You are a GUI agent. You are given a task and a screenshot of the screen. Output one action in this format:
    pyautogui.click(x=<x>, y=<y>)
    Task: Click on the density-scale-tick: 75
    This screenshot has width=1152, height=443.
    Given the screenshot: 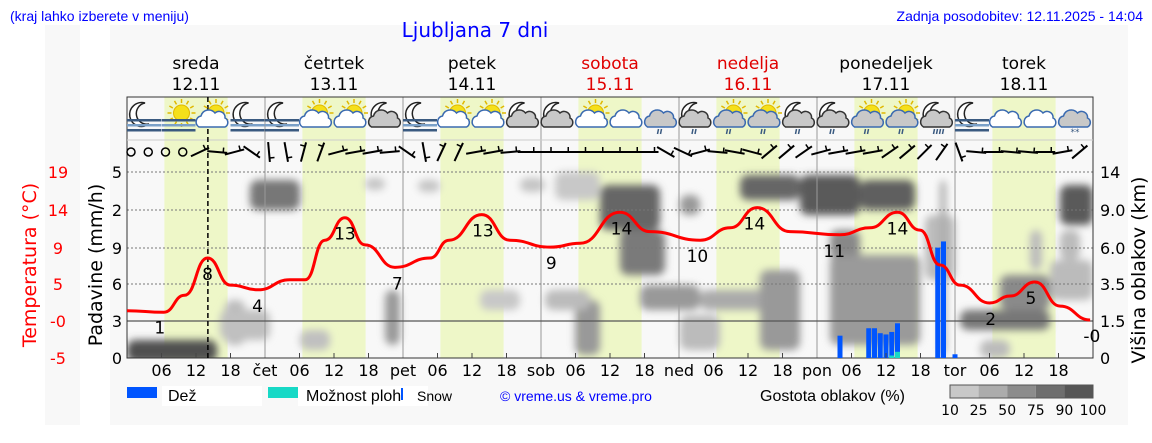 What is the action you would take?
    pyautogui.click(x=1036, y=411)
    